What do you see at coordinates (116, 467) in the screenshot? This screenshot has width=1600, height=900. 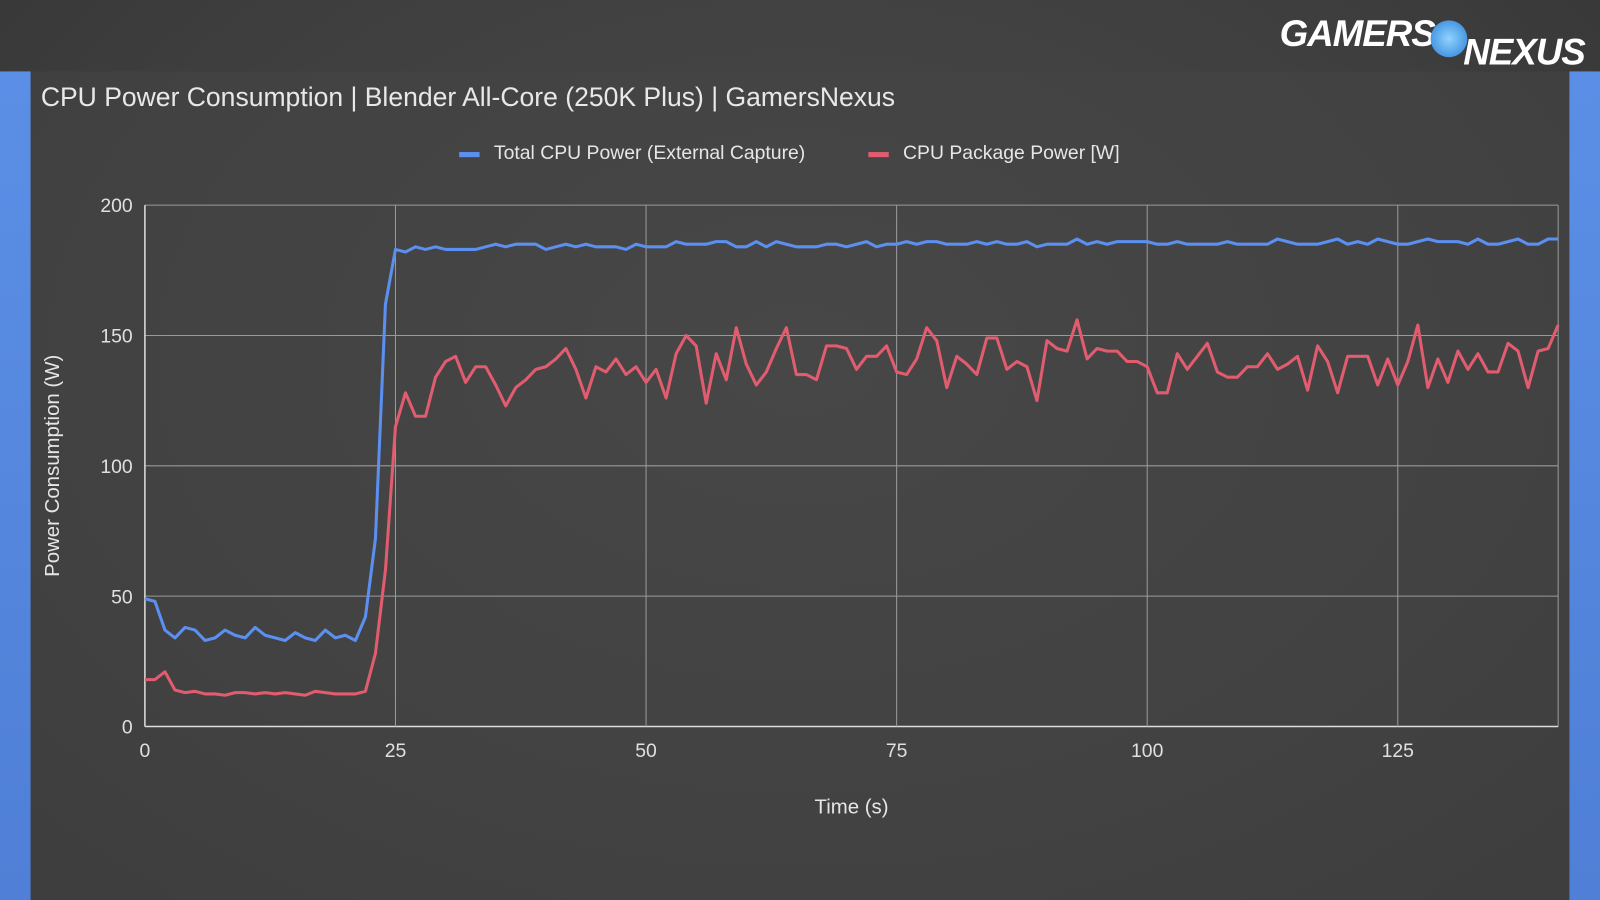 I see `y-tick-label: 100` at bounding box center [116, 467].